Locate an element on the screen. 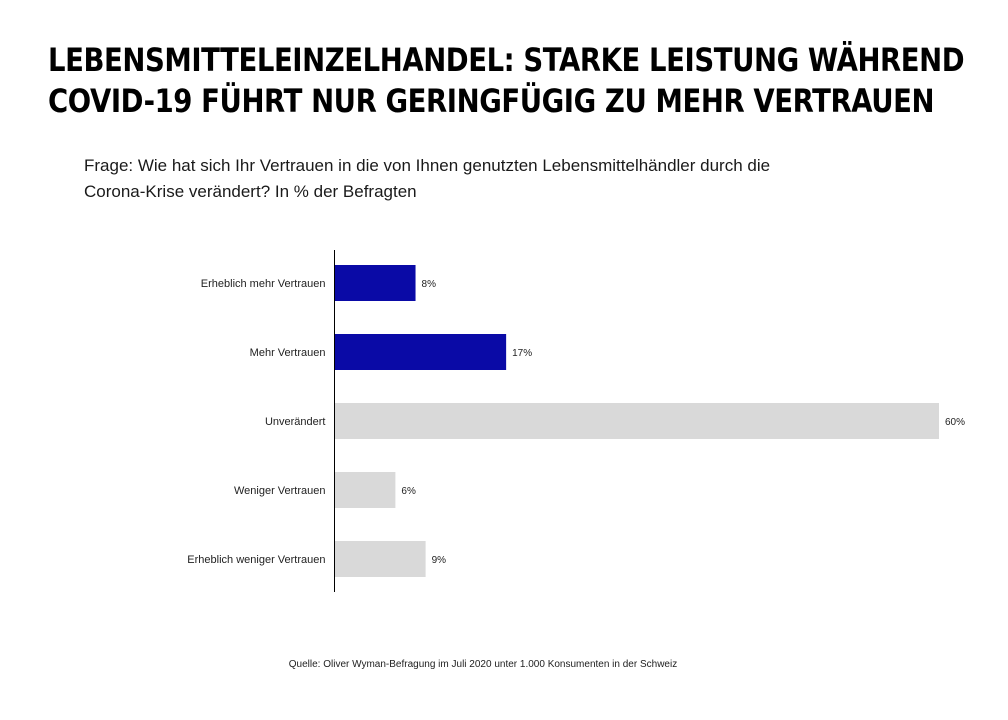 This screenshot has width=1008, height=720. category-label-0: Erheblich mehr Vertrauen is located at coordinates (263, 284).